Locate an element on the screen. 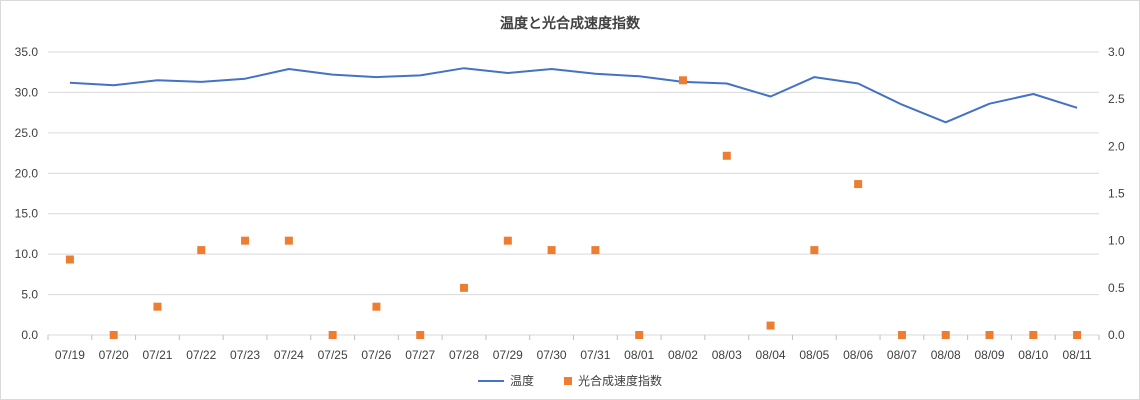  x-tick-label: 07/28 is located at coordinates (464, 355).